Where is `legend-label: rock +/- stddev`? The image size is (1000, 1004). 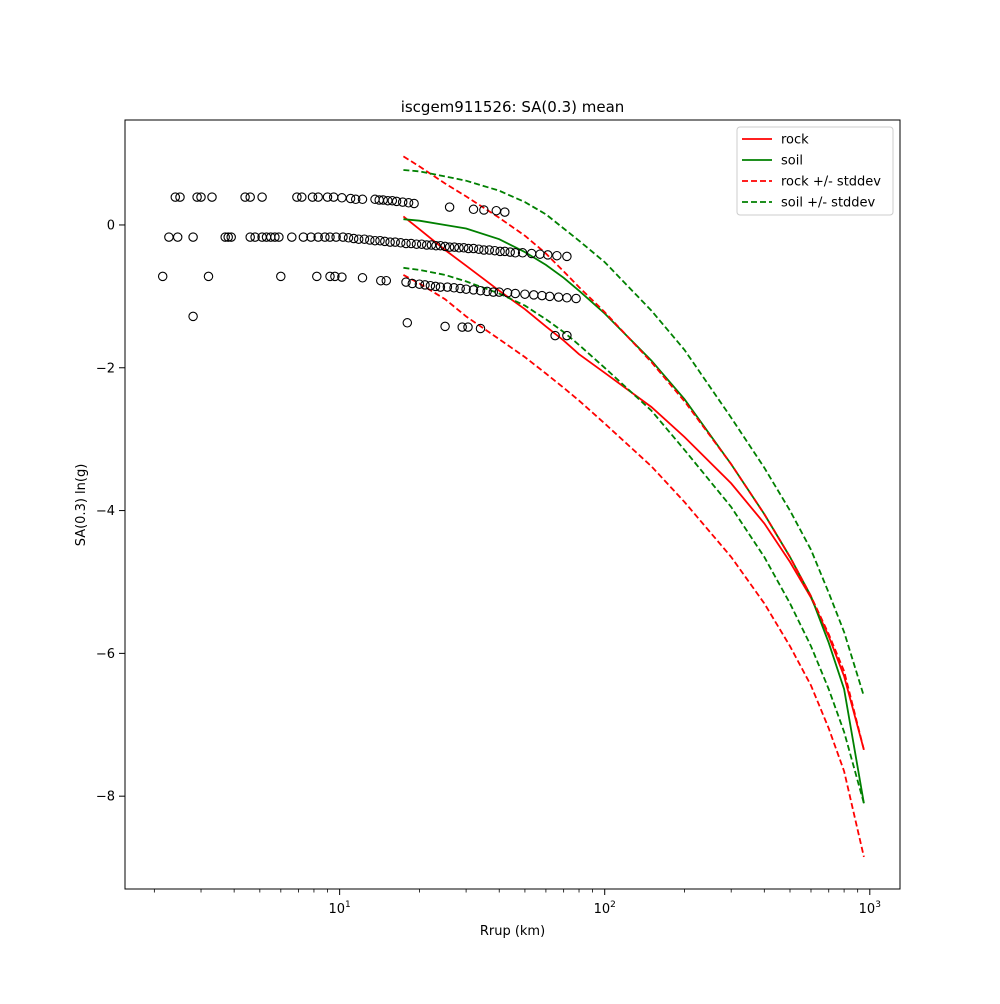 legend-label: rock +/- stddev is located at coordinates (831, 182).